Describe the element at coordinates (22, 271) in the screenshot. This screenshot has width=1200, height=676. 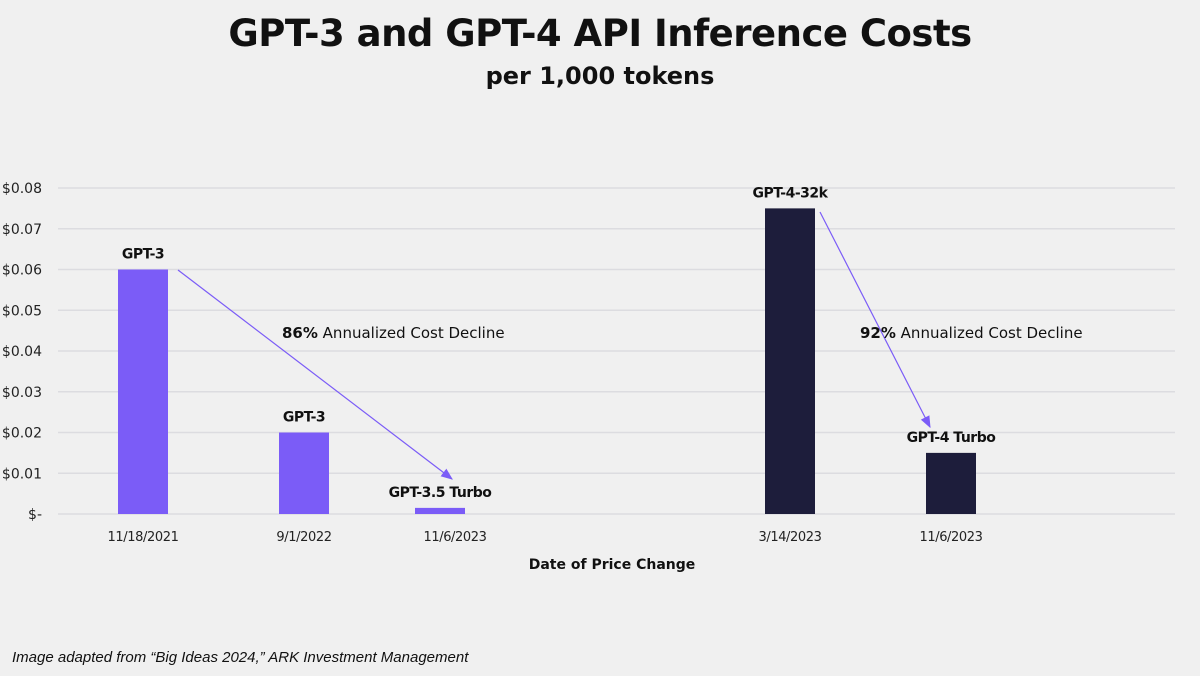
I see `y-tick-label: $0.06` at that location.